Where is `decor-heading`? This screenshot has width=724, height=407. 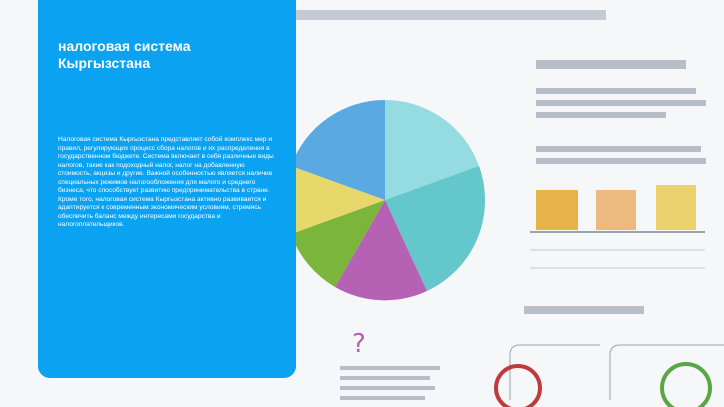 decor-heading is located at coordinates (451, 15).